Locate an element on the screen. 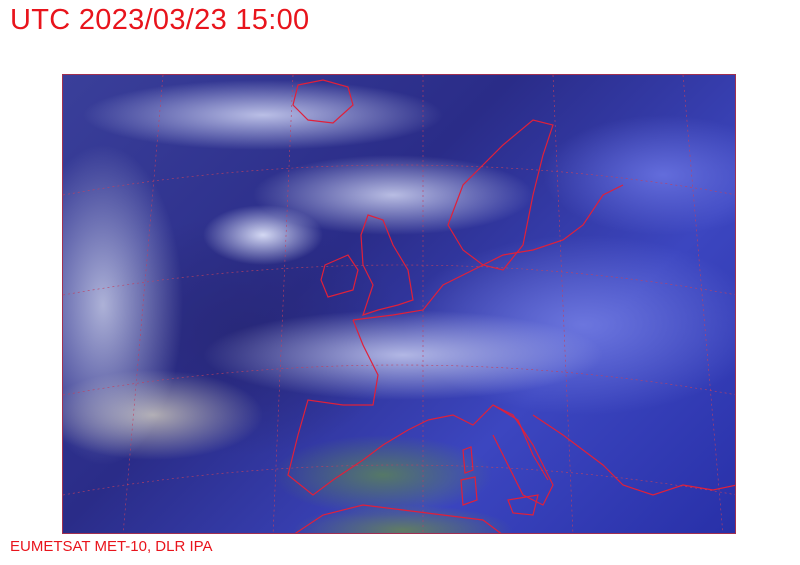  sardinia-coast is located at coordinates (469, 491).